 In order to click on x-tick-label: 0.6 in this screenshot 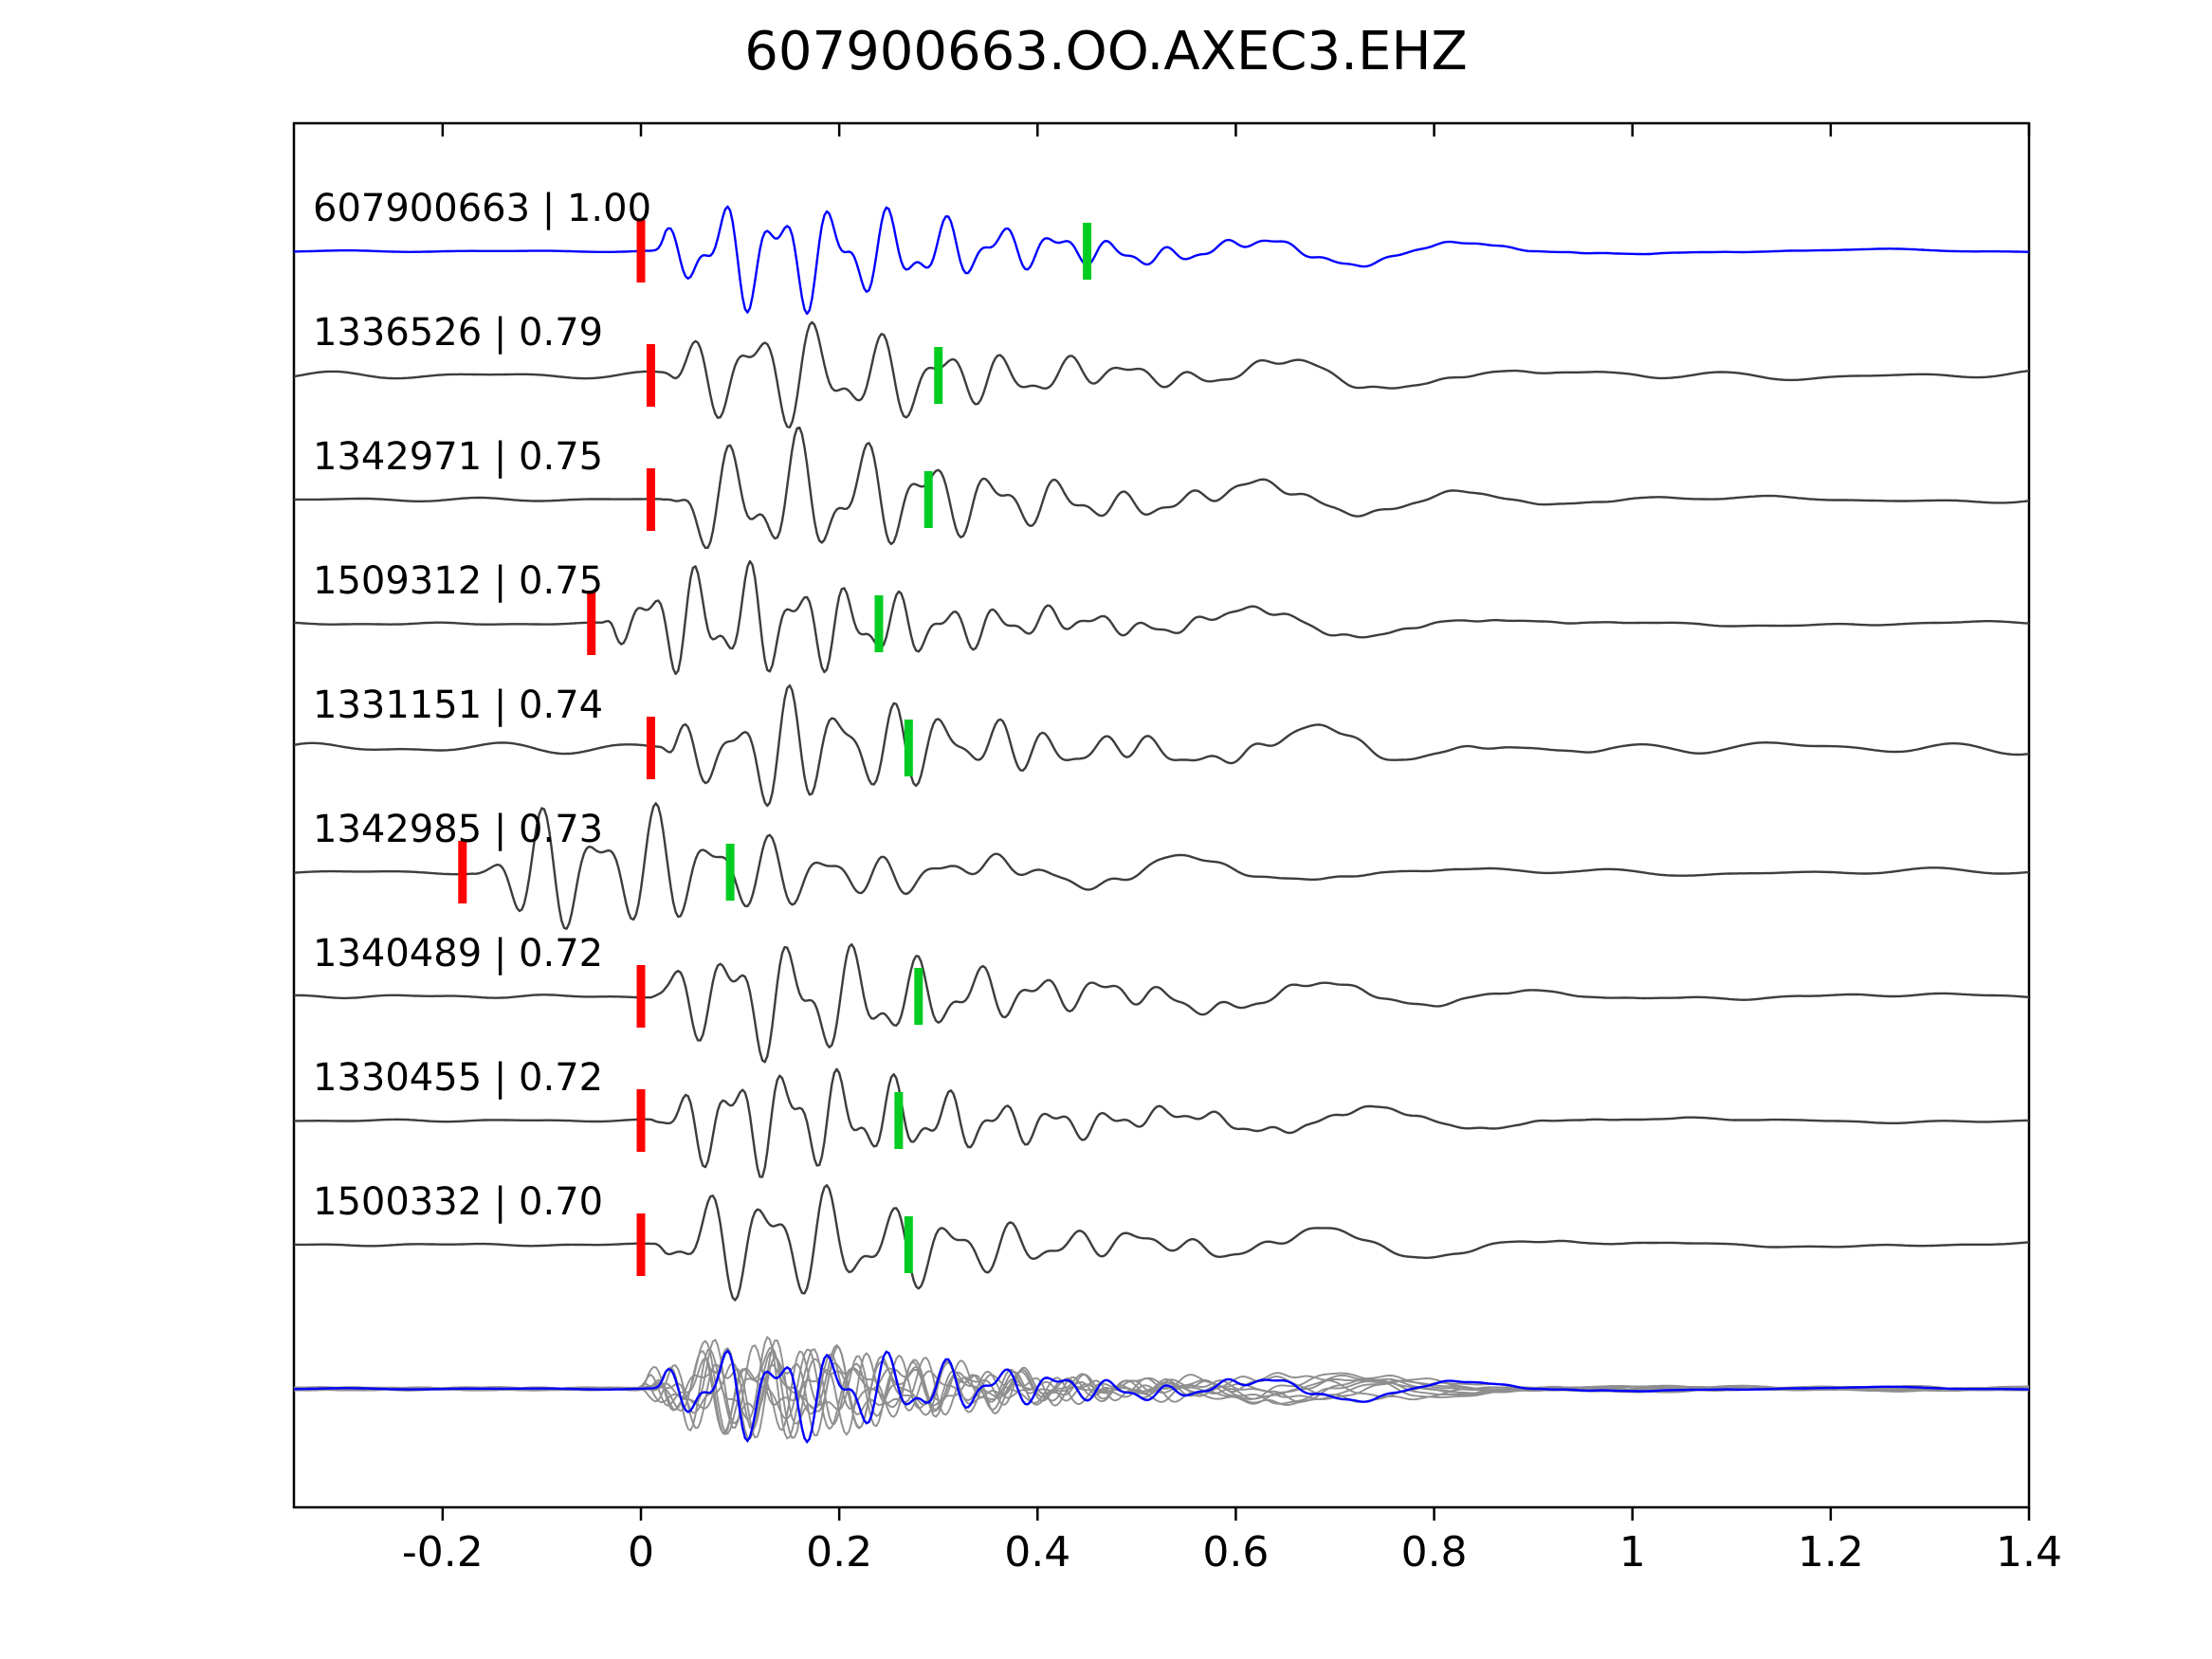, I will do `click(1235, 1552)`.